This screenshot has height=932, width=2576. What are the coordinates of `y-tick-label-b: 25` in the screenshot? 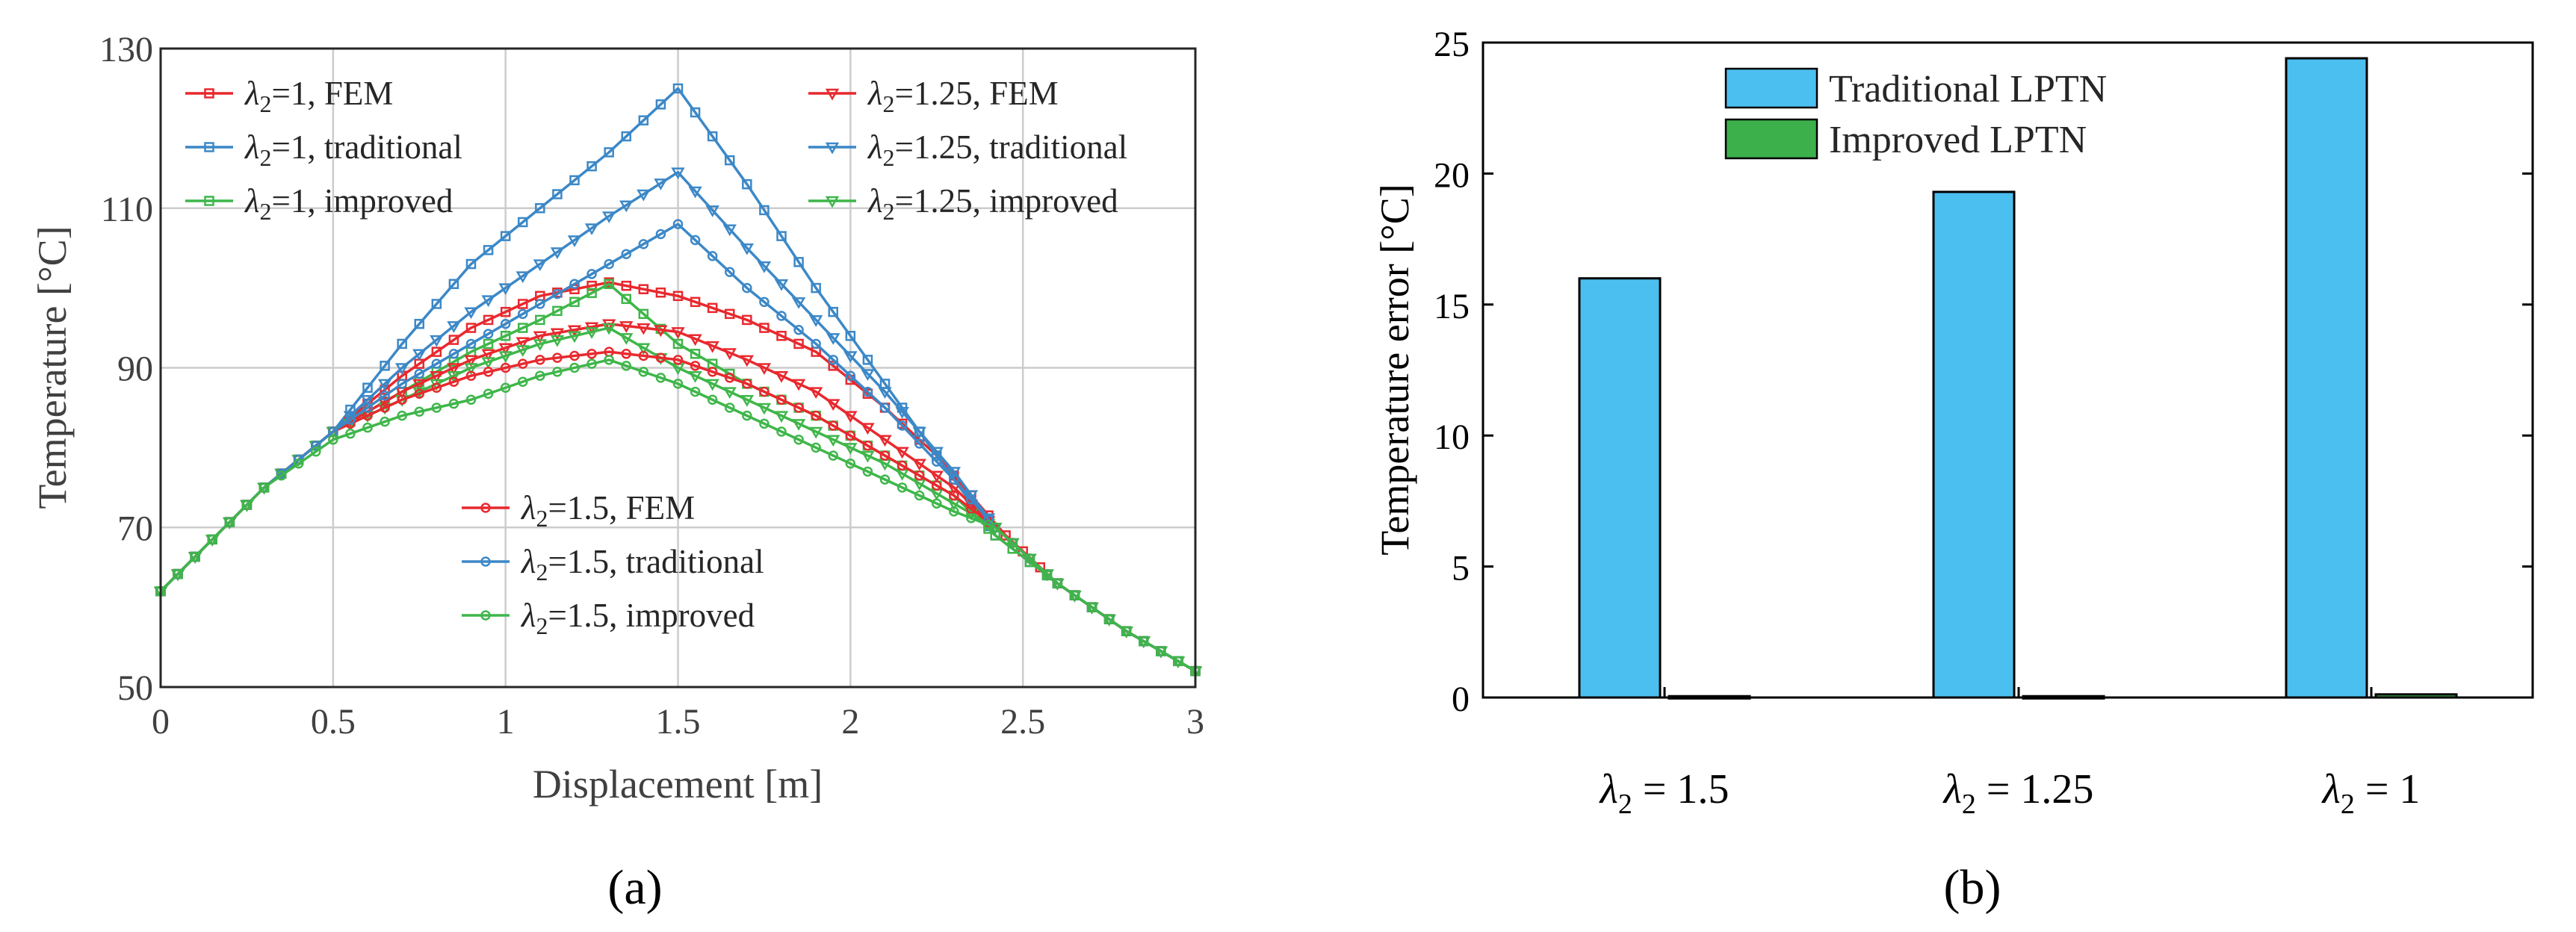 It's located at (1452, 44).